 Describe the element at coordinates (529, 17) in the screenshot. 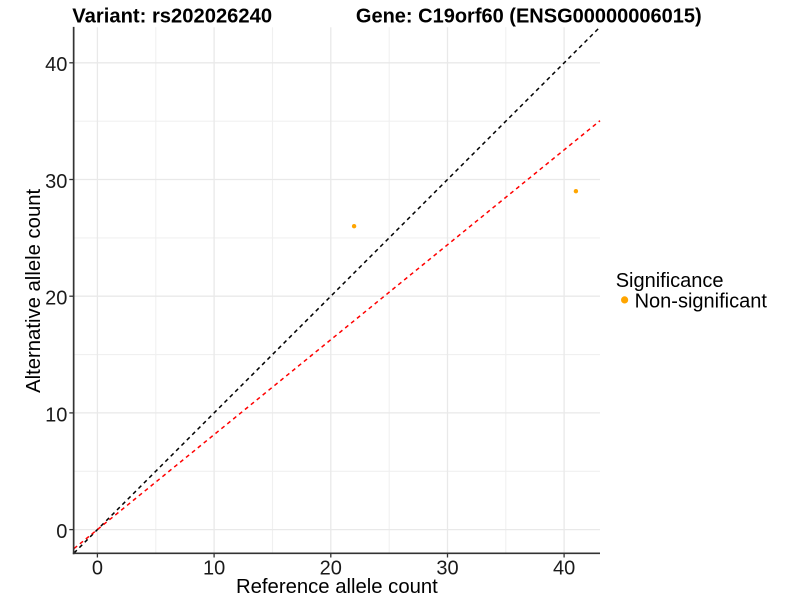

I see `svg-text:Gene: C19orf60 (ENSG0000000601: Gene: C19orf60 (ENSG00000006015)` at that location.